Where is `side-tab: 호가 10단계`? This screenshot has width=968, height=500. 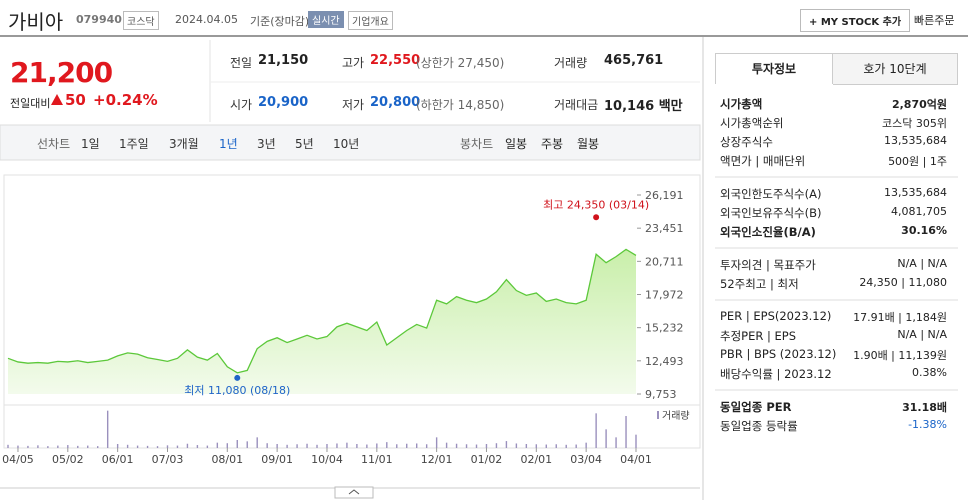
side-tab: 호가 10단계 is located at coordinates (895, 69).